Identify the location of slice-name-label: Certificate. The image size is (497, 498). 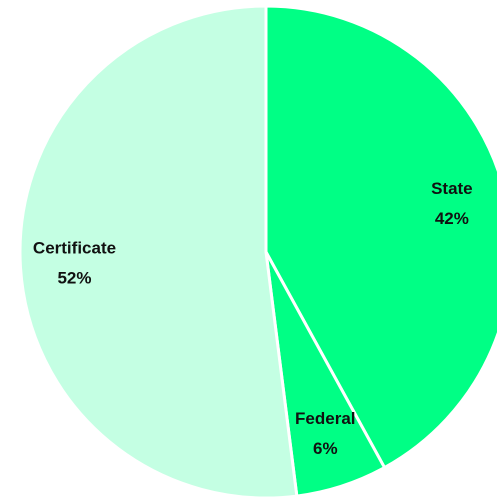
(74, 248).